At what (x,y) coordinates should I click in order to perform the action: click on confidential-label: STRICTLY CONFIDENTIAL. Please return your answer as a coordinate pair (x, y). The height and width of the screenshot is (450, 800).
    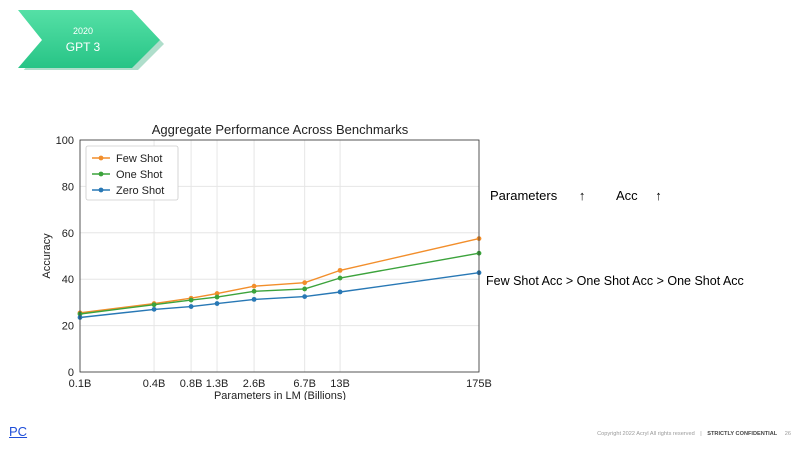
    Looking at the image, I should click on (742, 434).